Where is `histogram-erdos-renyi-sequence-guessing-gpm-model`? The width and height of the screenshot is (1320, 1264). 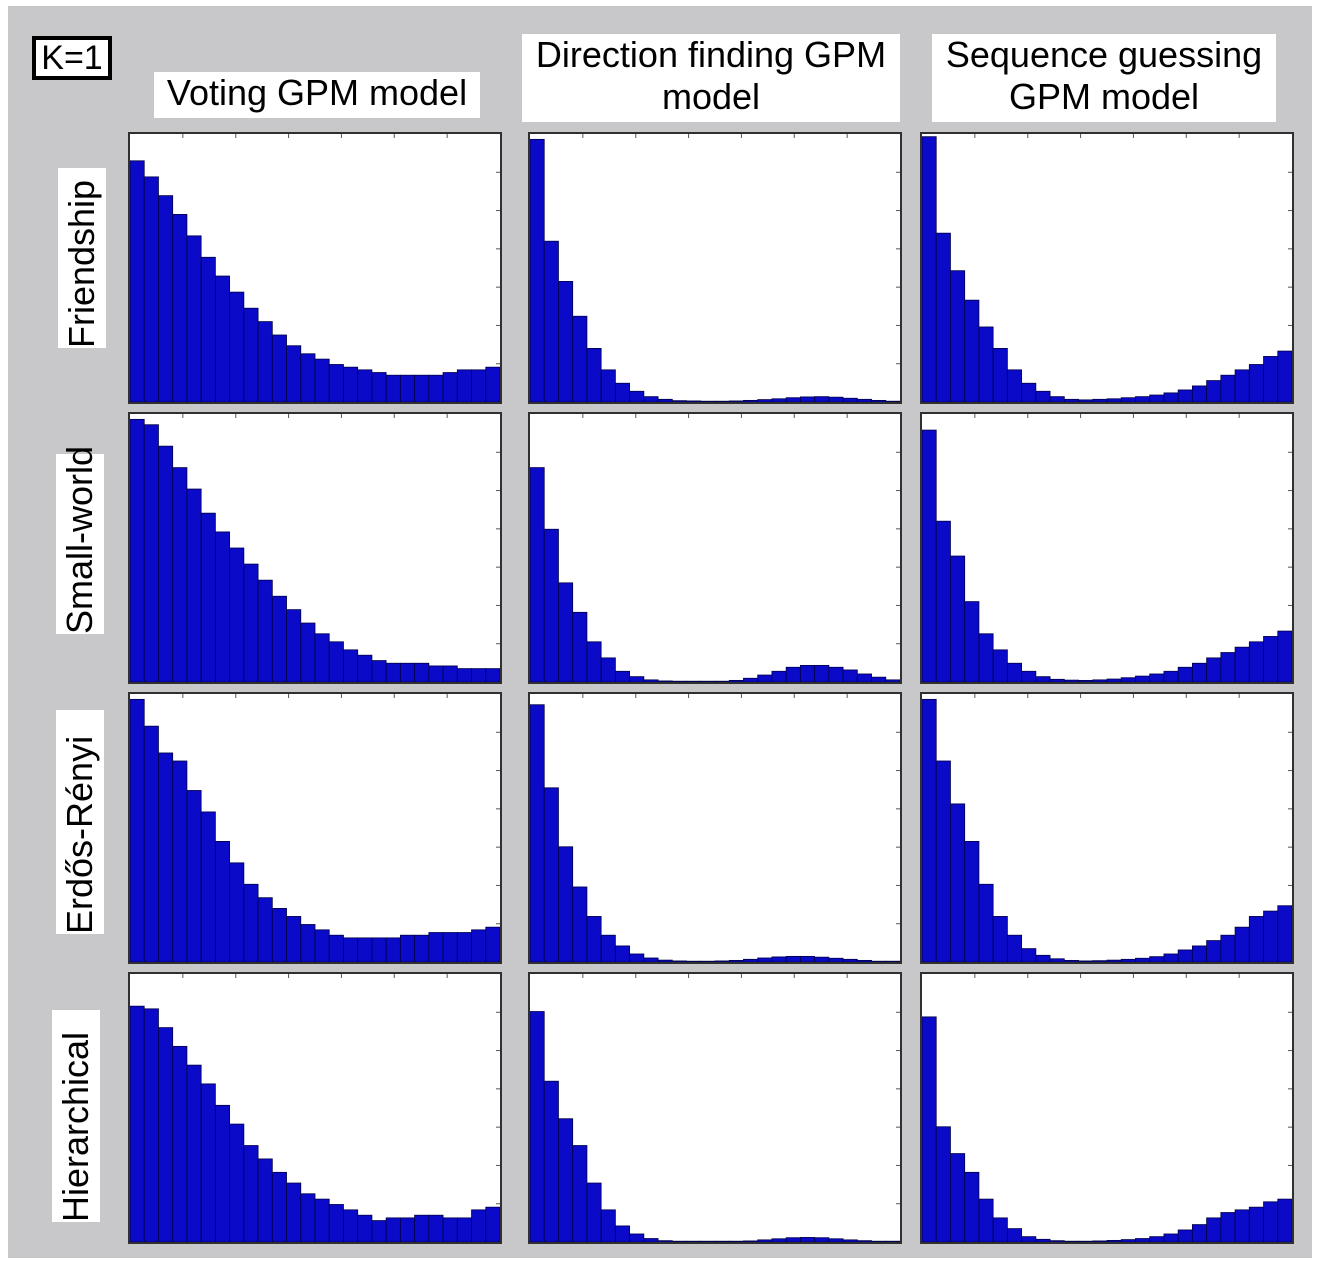 histogram-erdos-renyi-sequence-guessing-gpm-model is located at coordinates (1107, 828).